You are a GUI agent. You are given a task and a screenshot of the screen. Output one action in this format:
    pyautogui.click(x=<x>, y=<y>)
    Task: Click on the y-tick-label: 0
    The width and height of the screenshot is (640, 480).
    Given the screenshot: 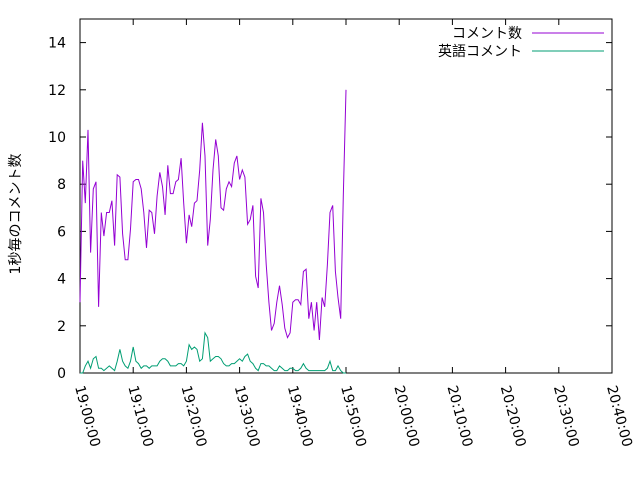 What is the action you would take?
    pyautogui.click(x=61, y=374)
    